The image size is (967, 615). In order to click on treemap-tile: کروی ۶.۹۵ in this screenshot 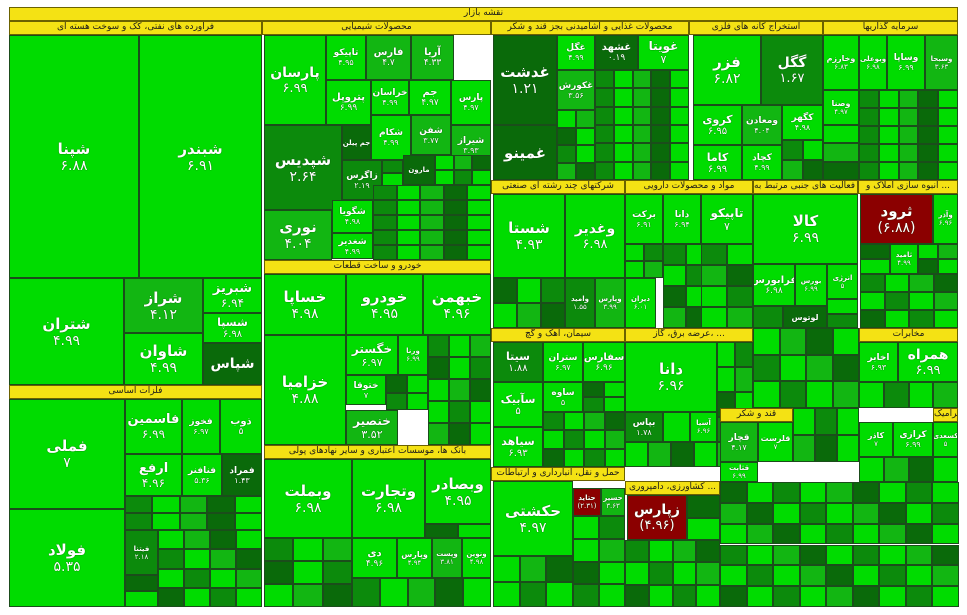, I will do `click(717, 125)`.